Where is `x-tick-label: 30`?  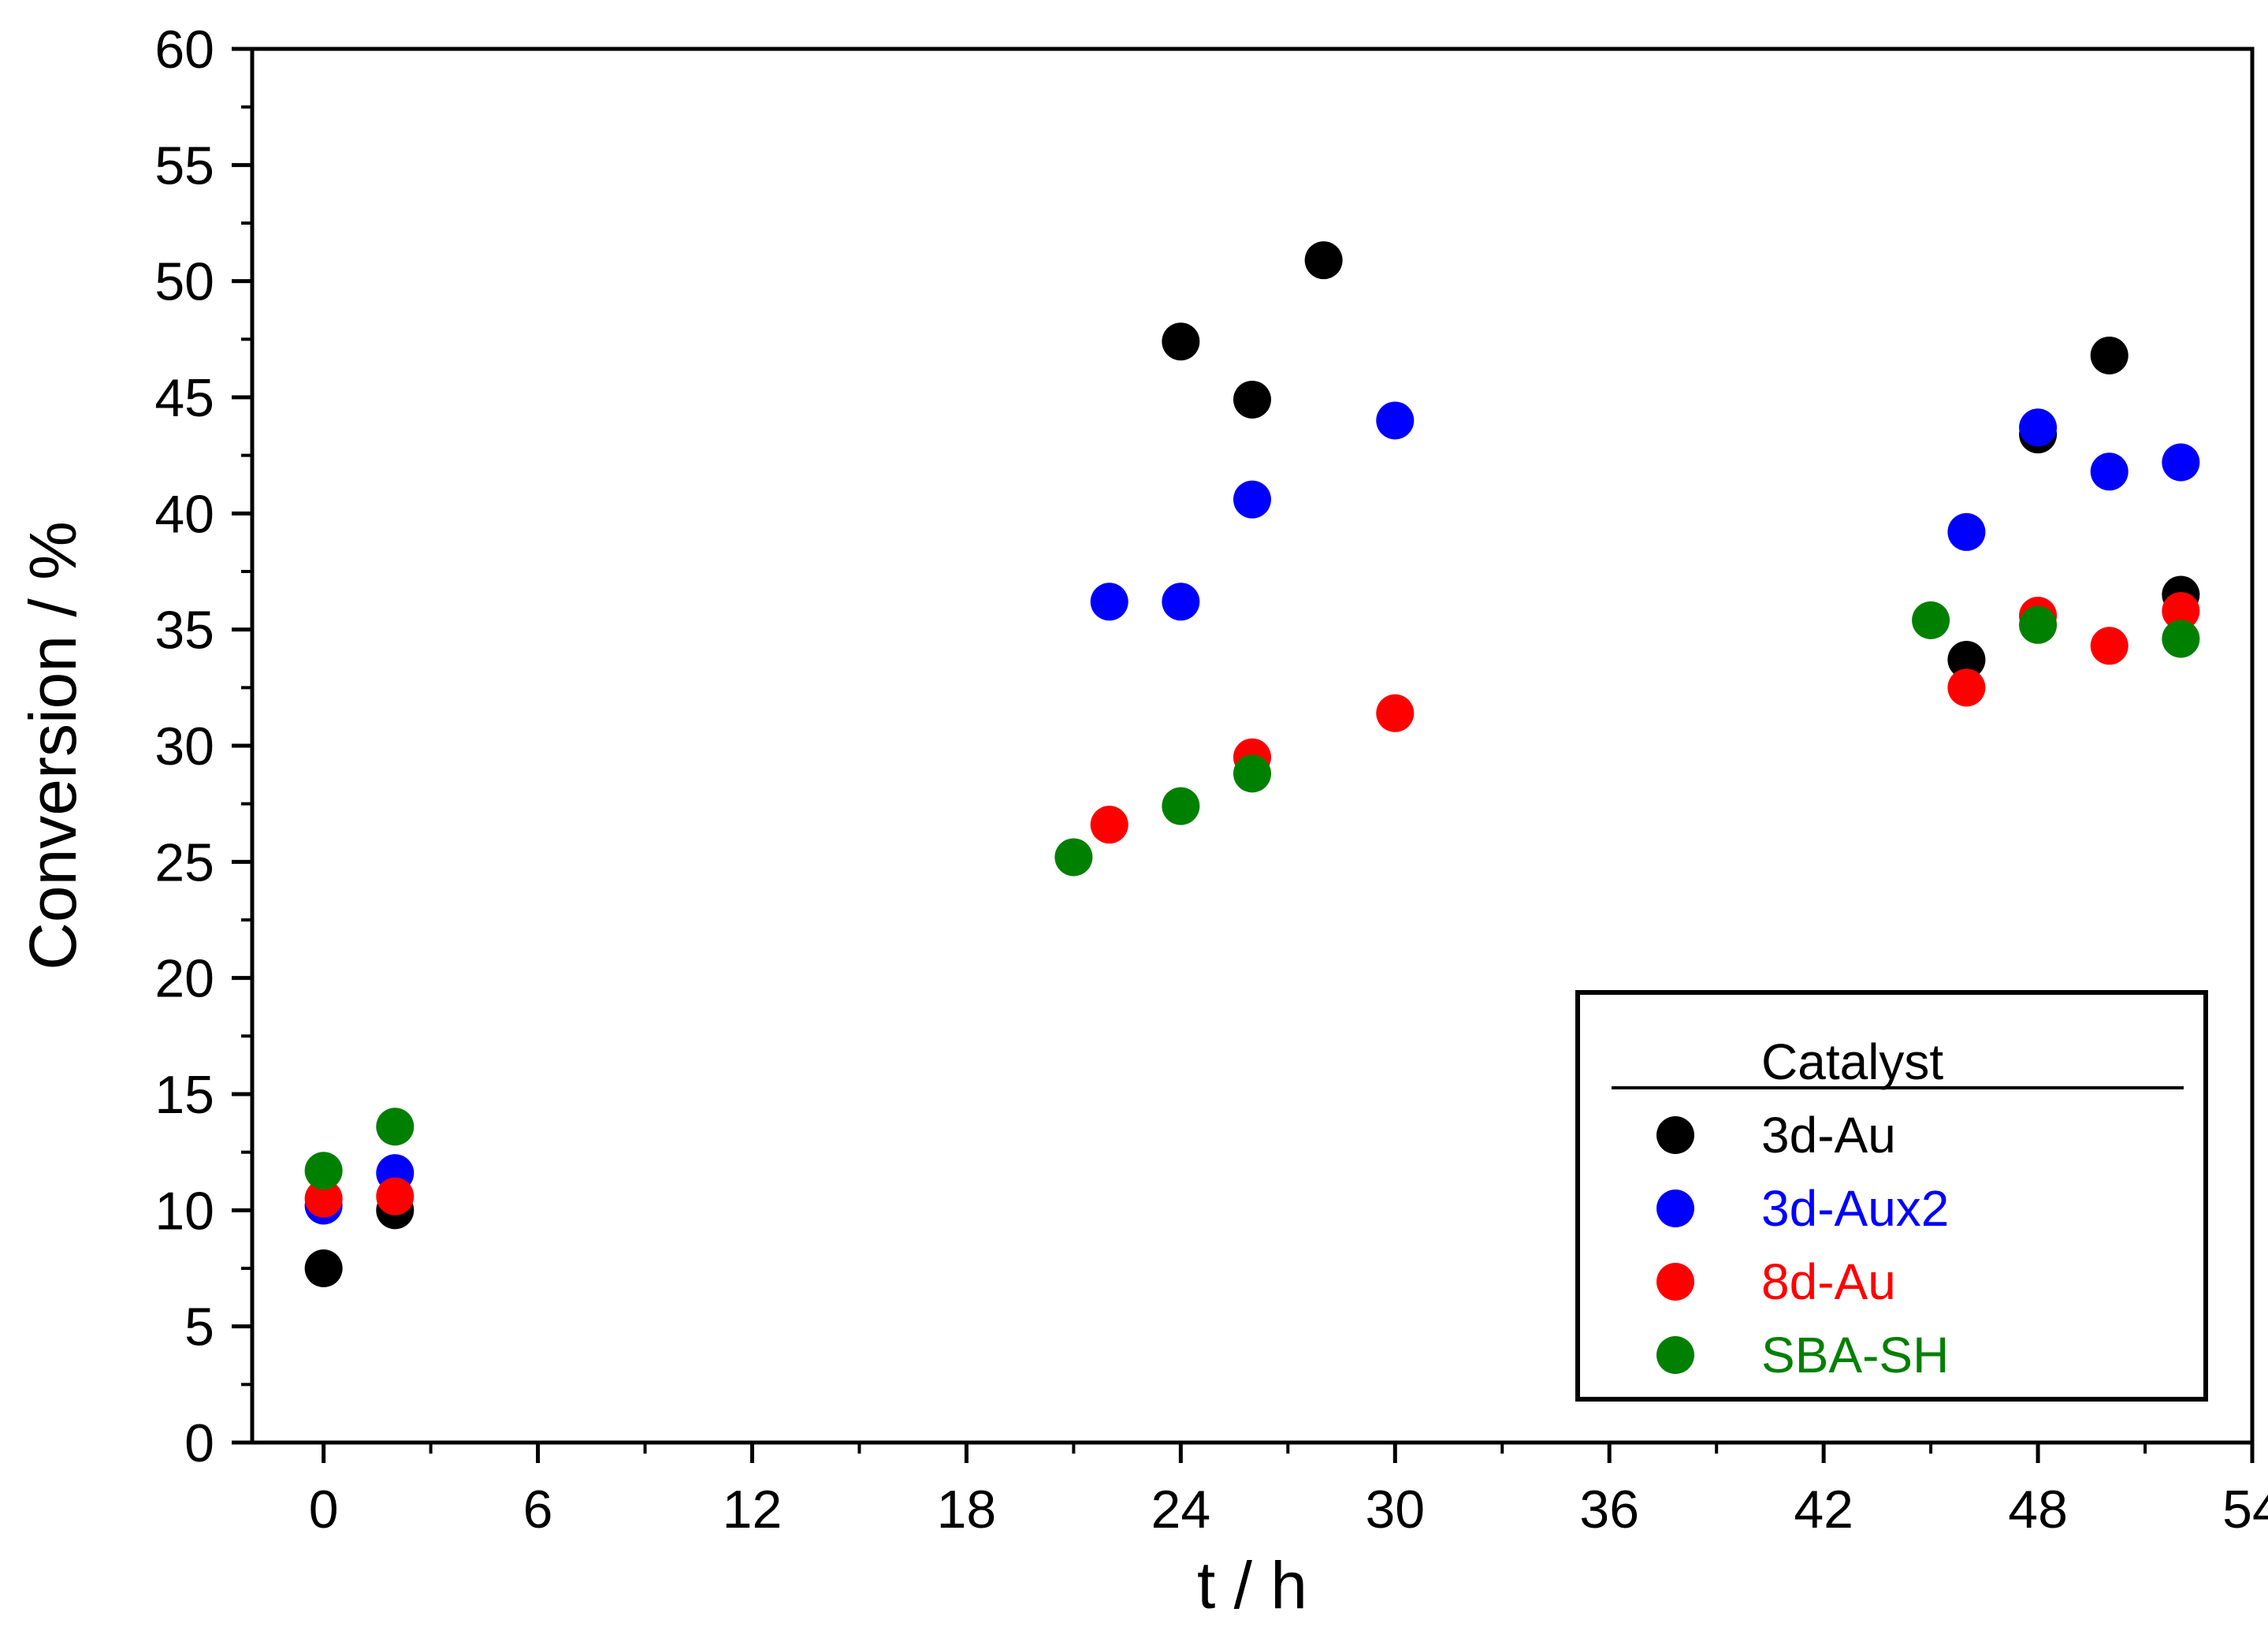
x-tick-label: 30 is located at coordinates (1395, 1510).